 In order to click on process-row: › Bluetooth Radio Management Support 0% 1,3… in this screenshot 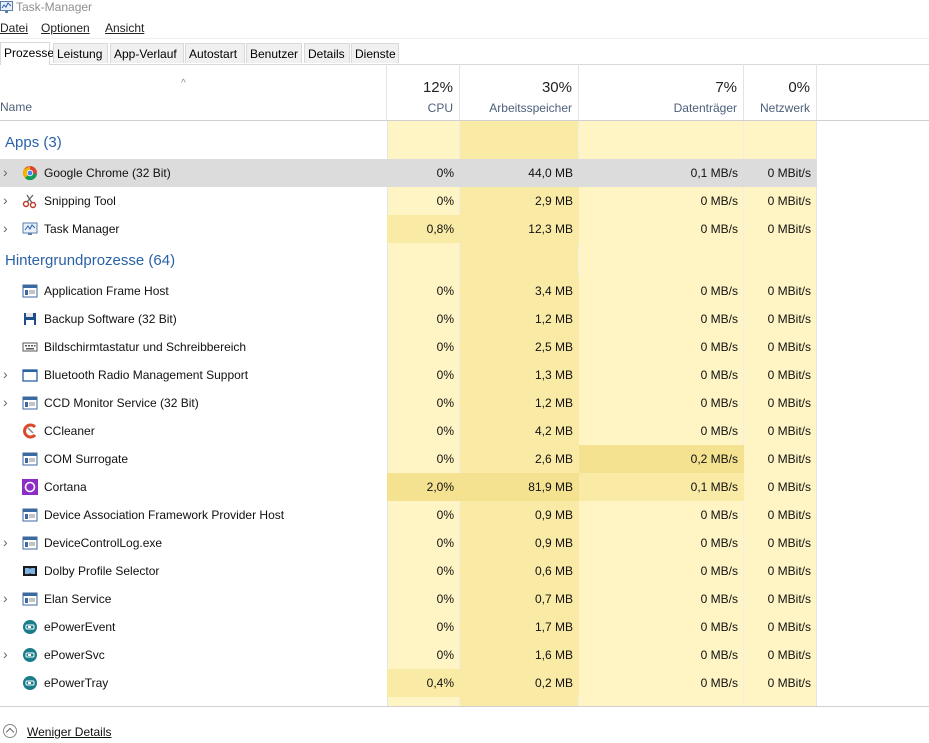, I will do `click(408, 375)`.